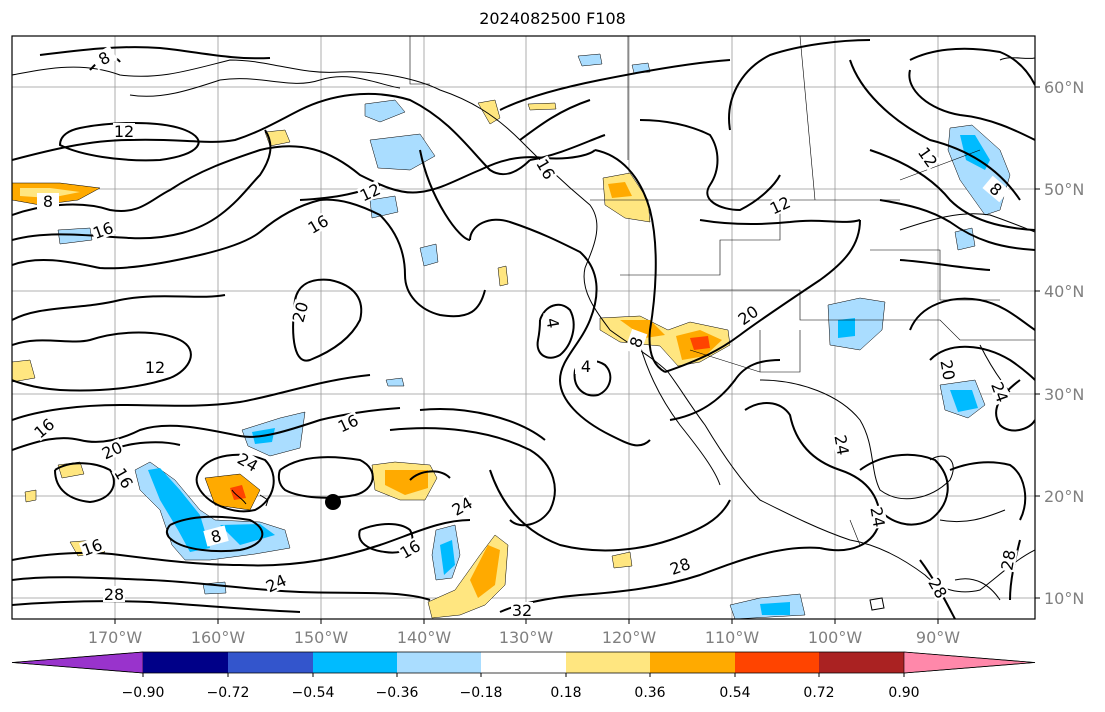  Describe the element at coordinates (732, 637) in the screenshot. I see `longitude-tick-label: 110°W` at that location.